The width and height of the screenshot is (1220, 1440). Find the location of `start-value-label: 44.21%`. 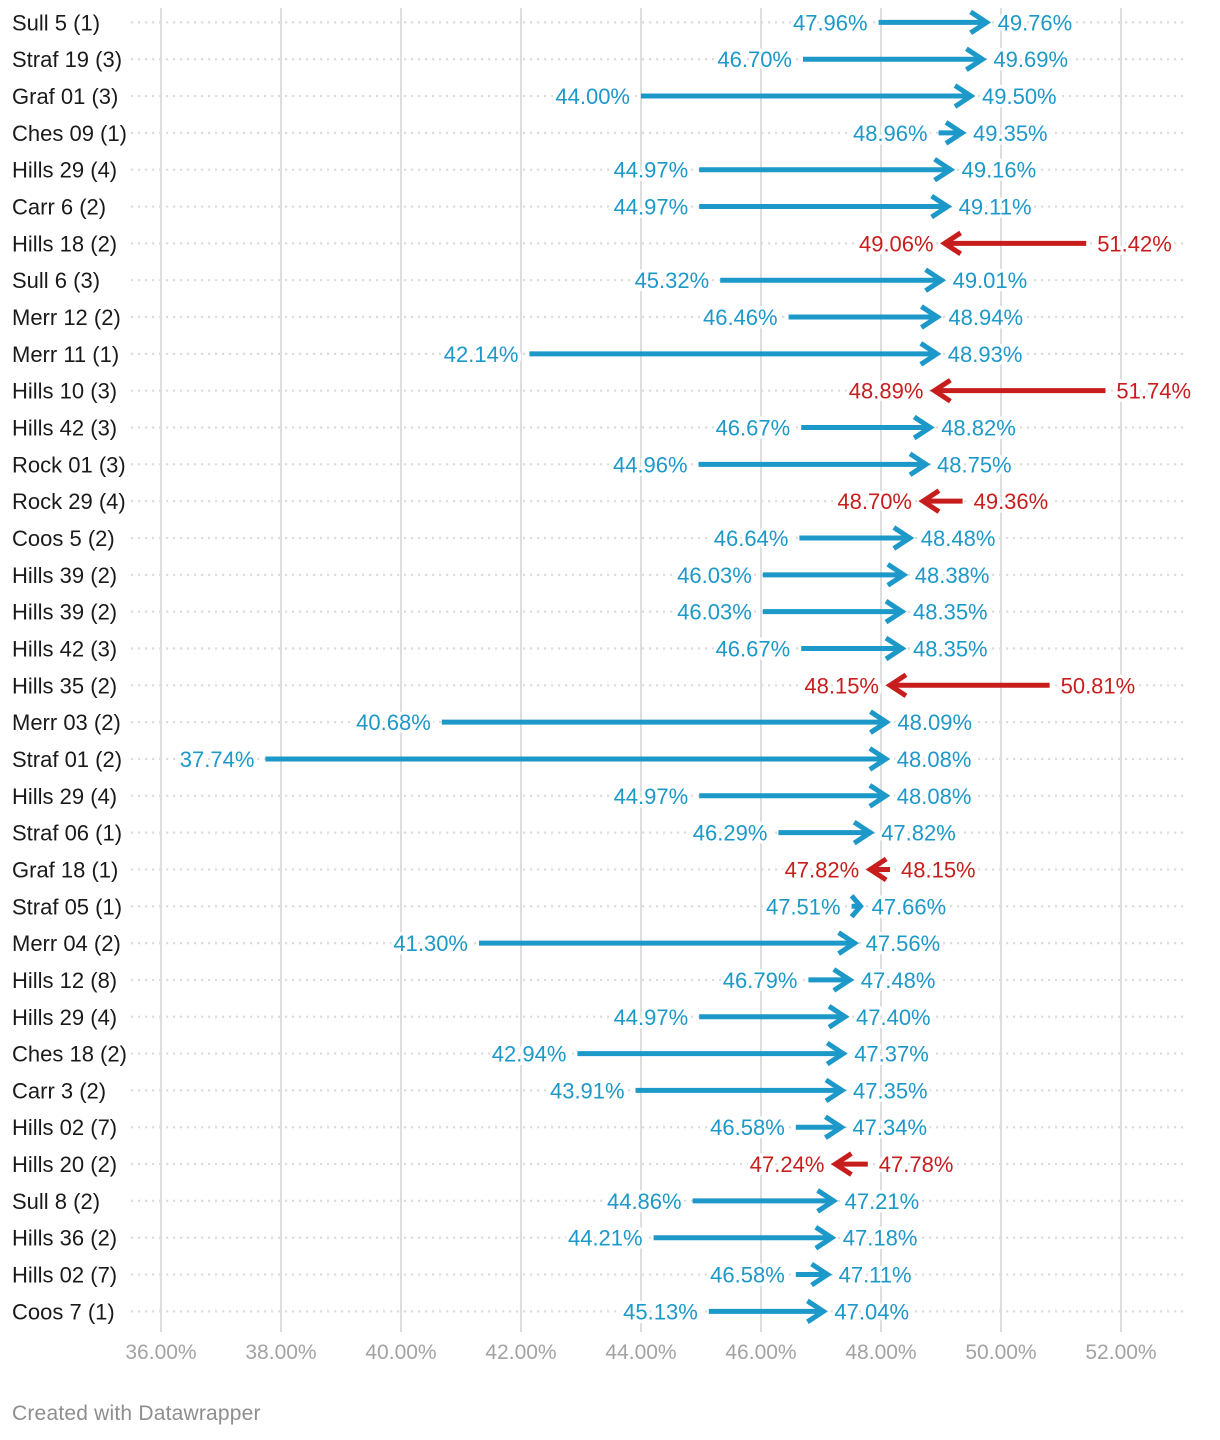

start-value-label: 44.21% is located at coordinates (605, 1238).